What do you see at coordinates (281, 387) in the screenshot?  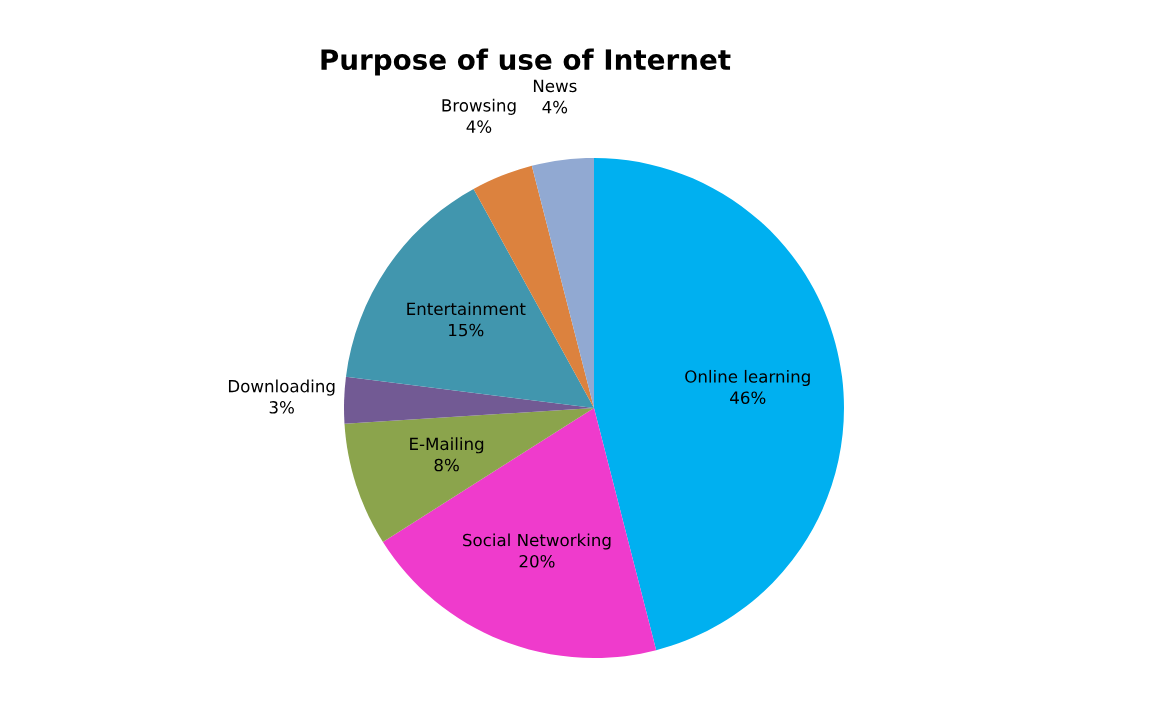 I see `slice-label: Downloading` at bounding box center [281, 387].